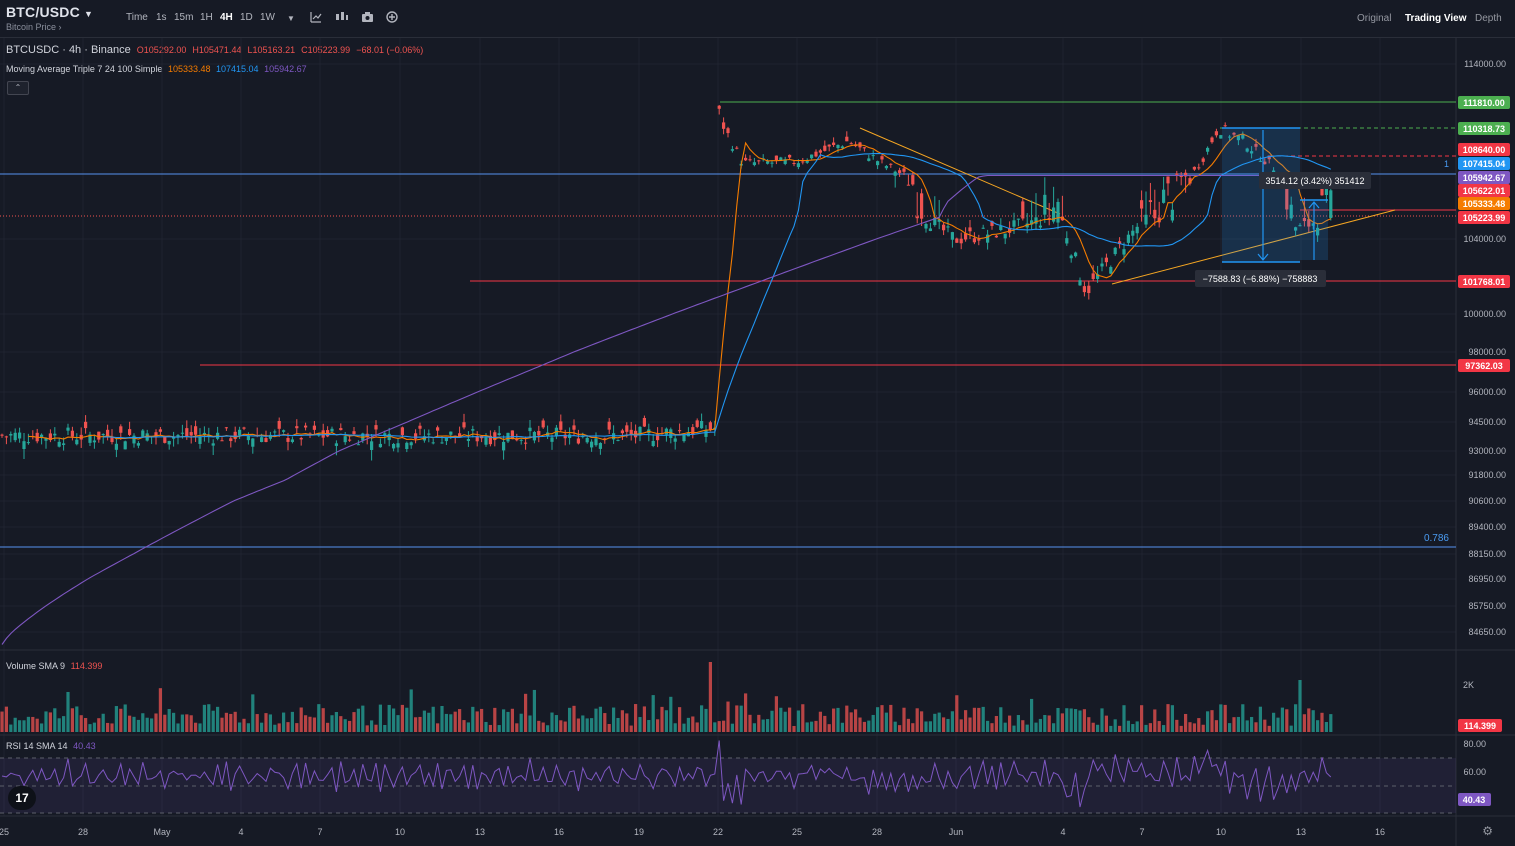 This screenshot has width=1515, height=846. I want to click on view-original: Original, so click(1374, 18).